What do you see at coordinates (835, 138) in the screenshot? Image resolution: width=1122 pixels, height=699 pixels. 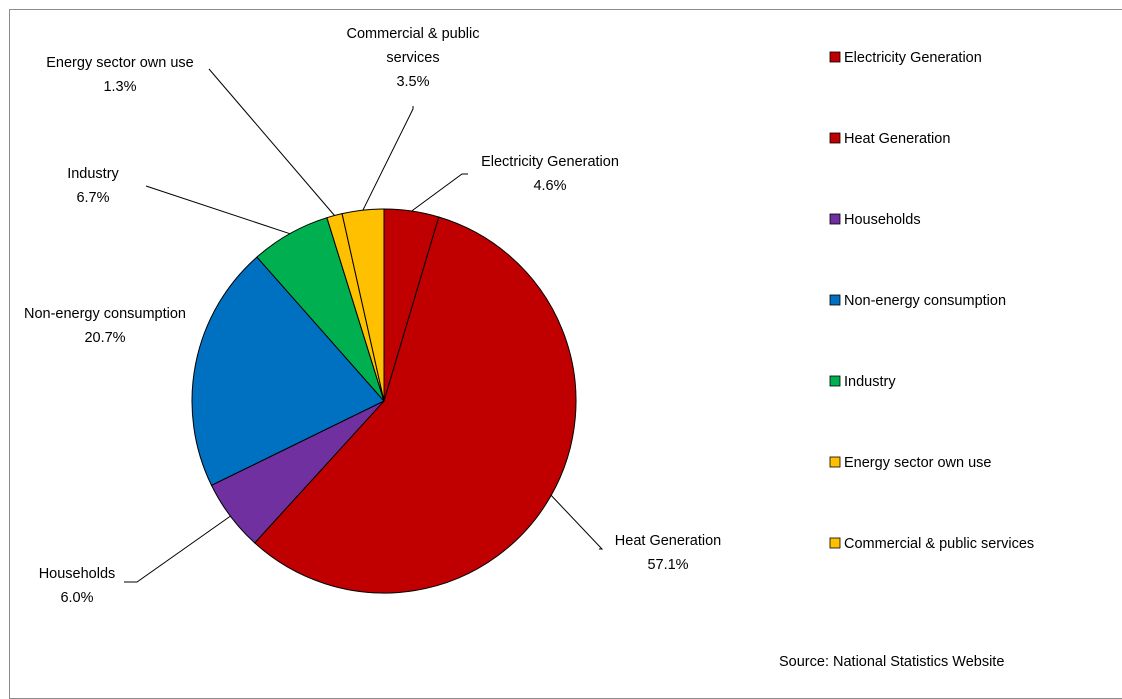 I see `legend-swatch-heat-generation` at bounding box center [835, 138].